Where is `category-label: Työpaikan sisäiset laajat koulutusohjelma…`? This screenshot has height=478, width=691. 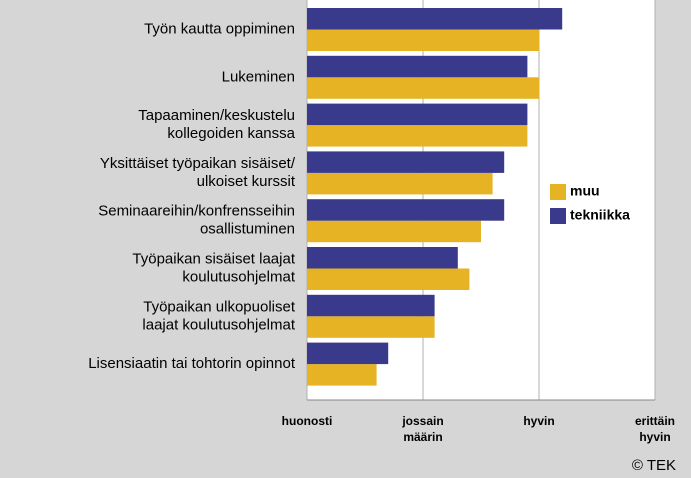
category-label: Työpaikan sisäiset laajat koulutusohjelma… is located at coordinates (213, 267).